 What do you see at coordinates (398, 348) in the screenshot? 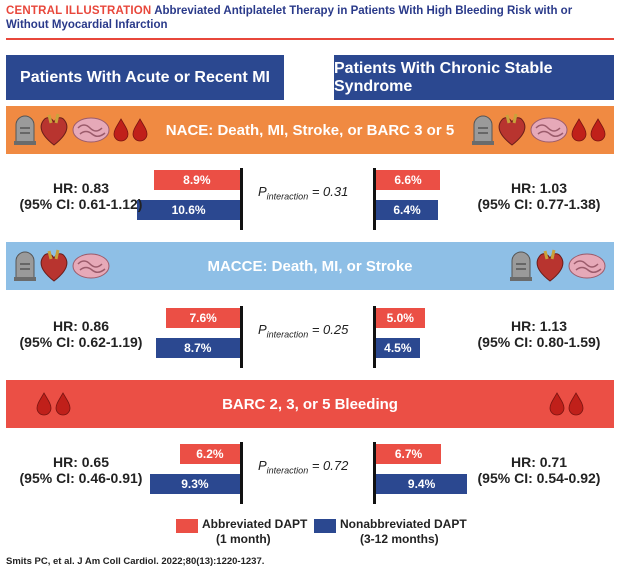
I see `bar-right-nonabbreviated: 4.5%` at bounding box center [398, 348].